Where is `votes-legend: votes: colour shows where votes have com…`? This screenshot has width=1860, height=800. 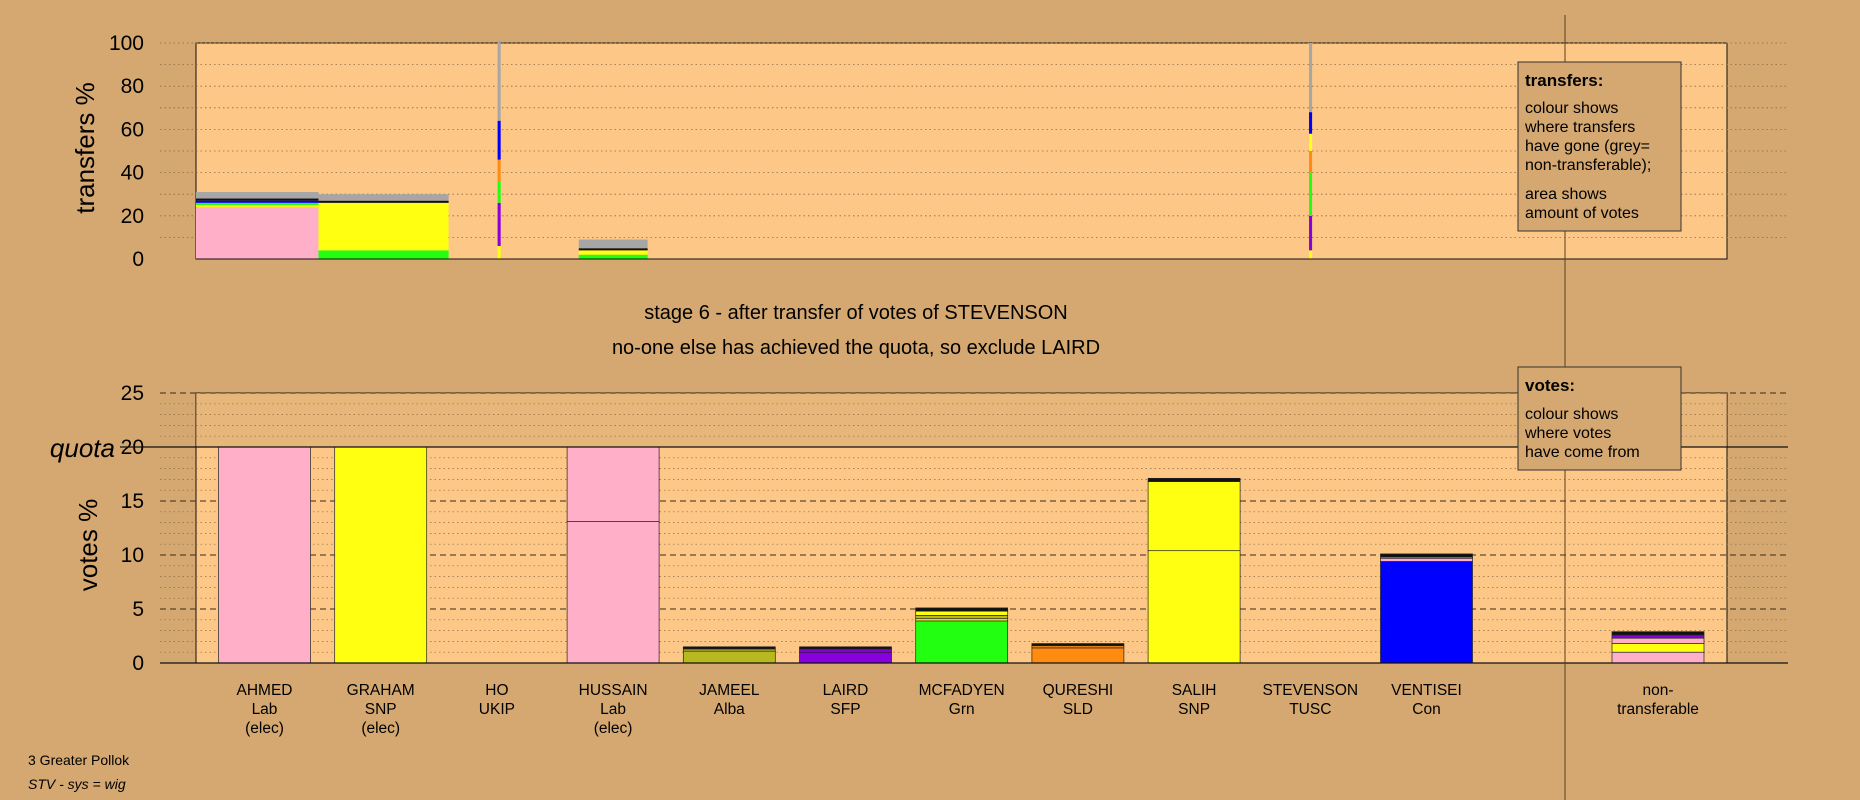 votes-legend: votes: colour shows where votes have com… is located at coordinates (1599, 418).